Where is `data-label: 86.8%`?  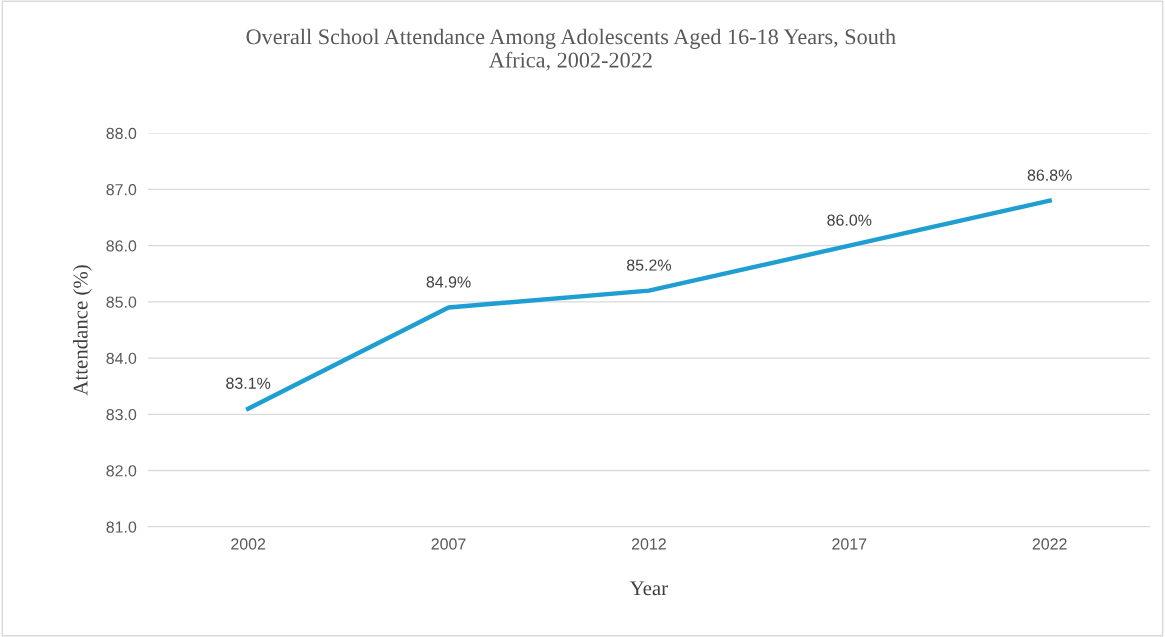 data-label: 86.8% is located at coordinates (1049, 175).